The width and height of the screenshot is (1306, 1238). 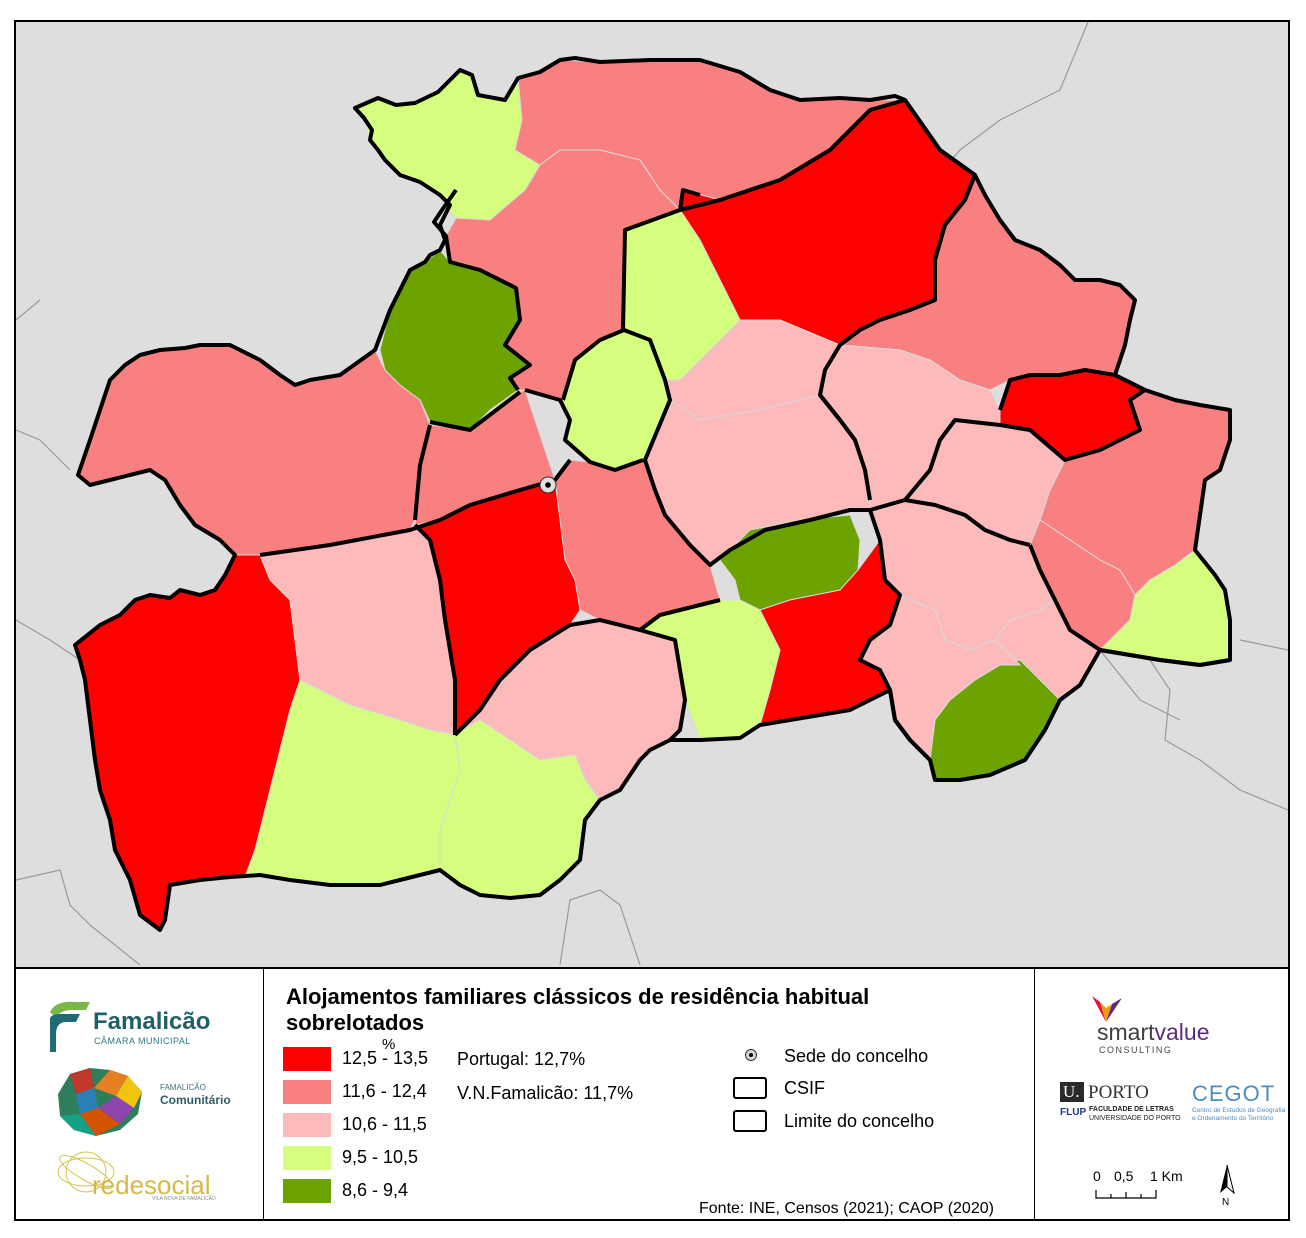 I want to click on legend-class-label: 12,5 - 13,5, so click(x=385, y=1058).